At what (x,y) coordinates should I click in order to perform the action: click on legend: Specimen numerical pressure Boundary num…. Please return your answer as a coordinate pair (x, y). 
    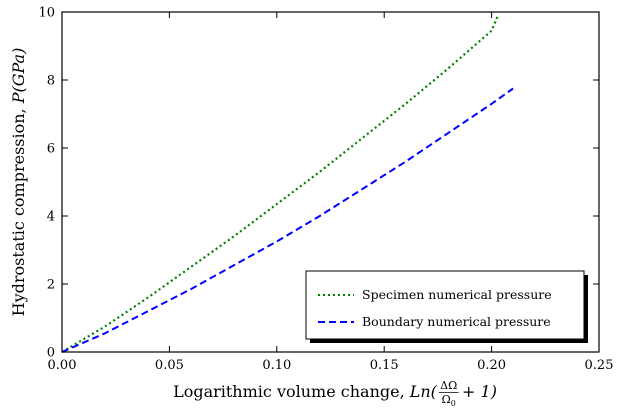
    Looking at the image, I should click on (446, 306).